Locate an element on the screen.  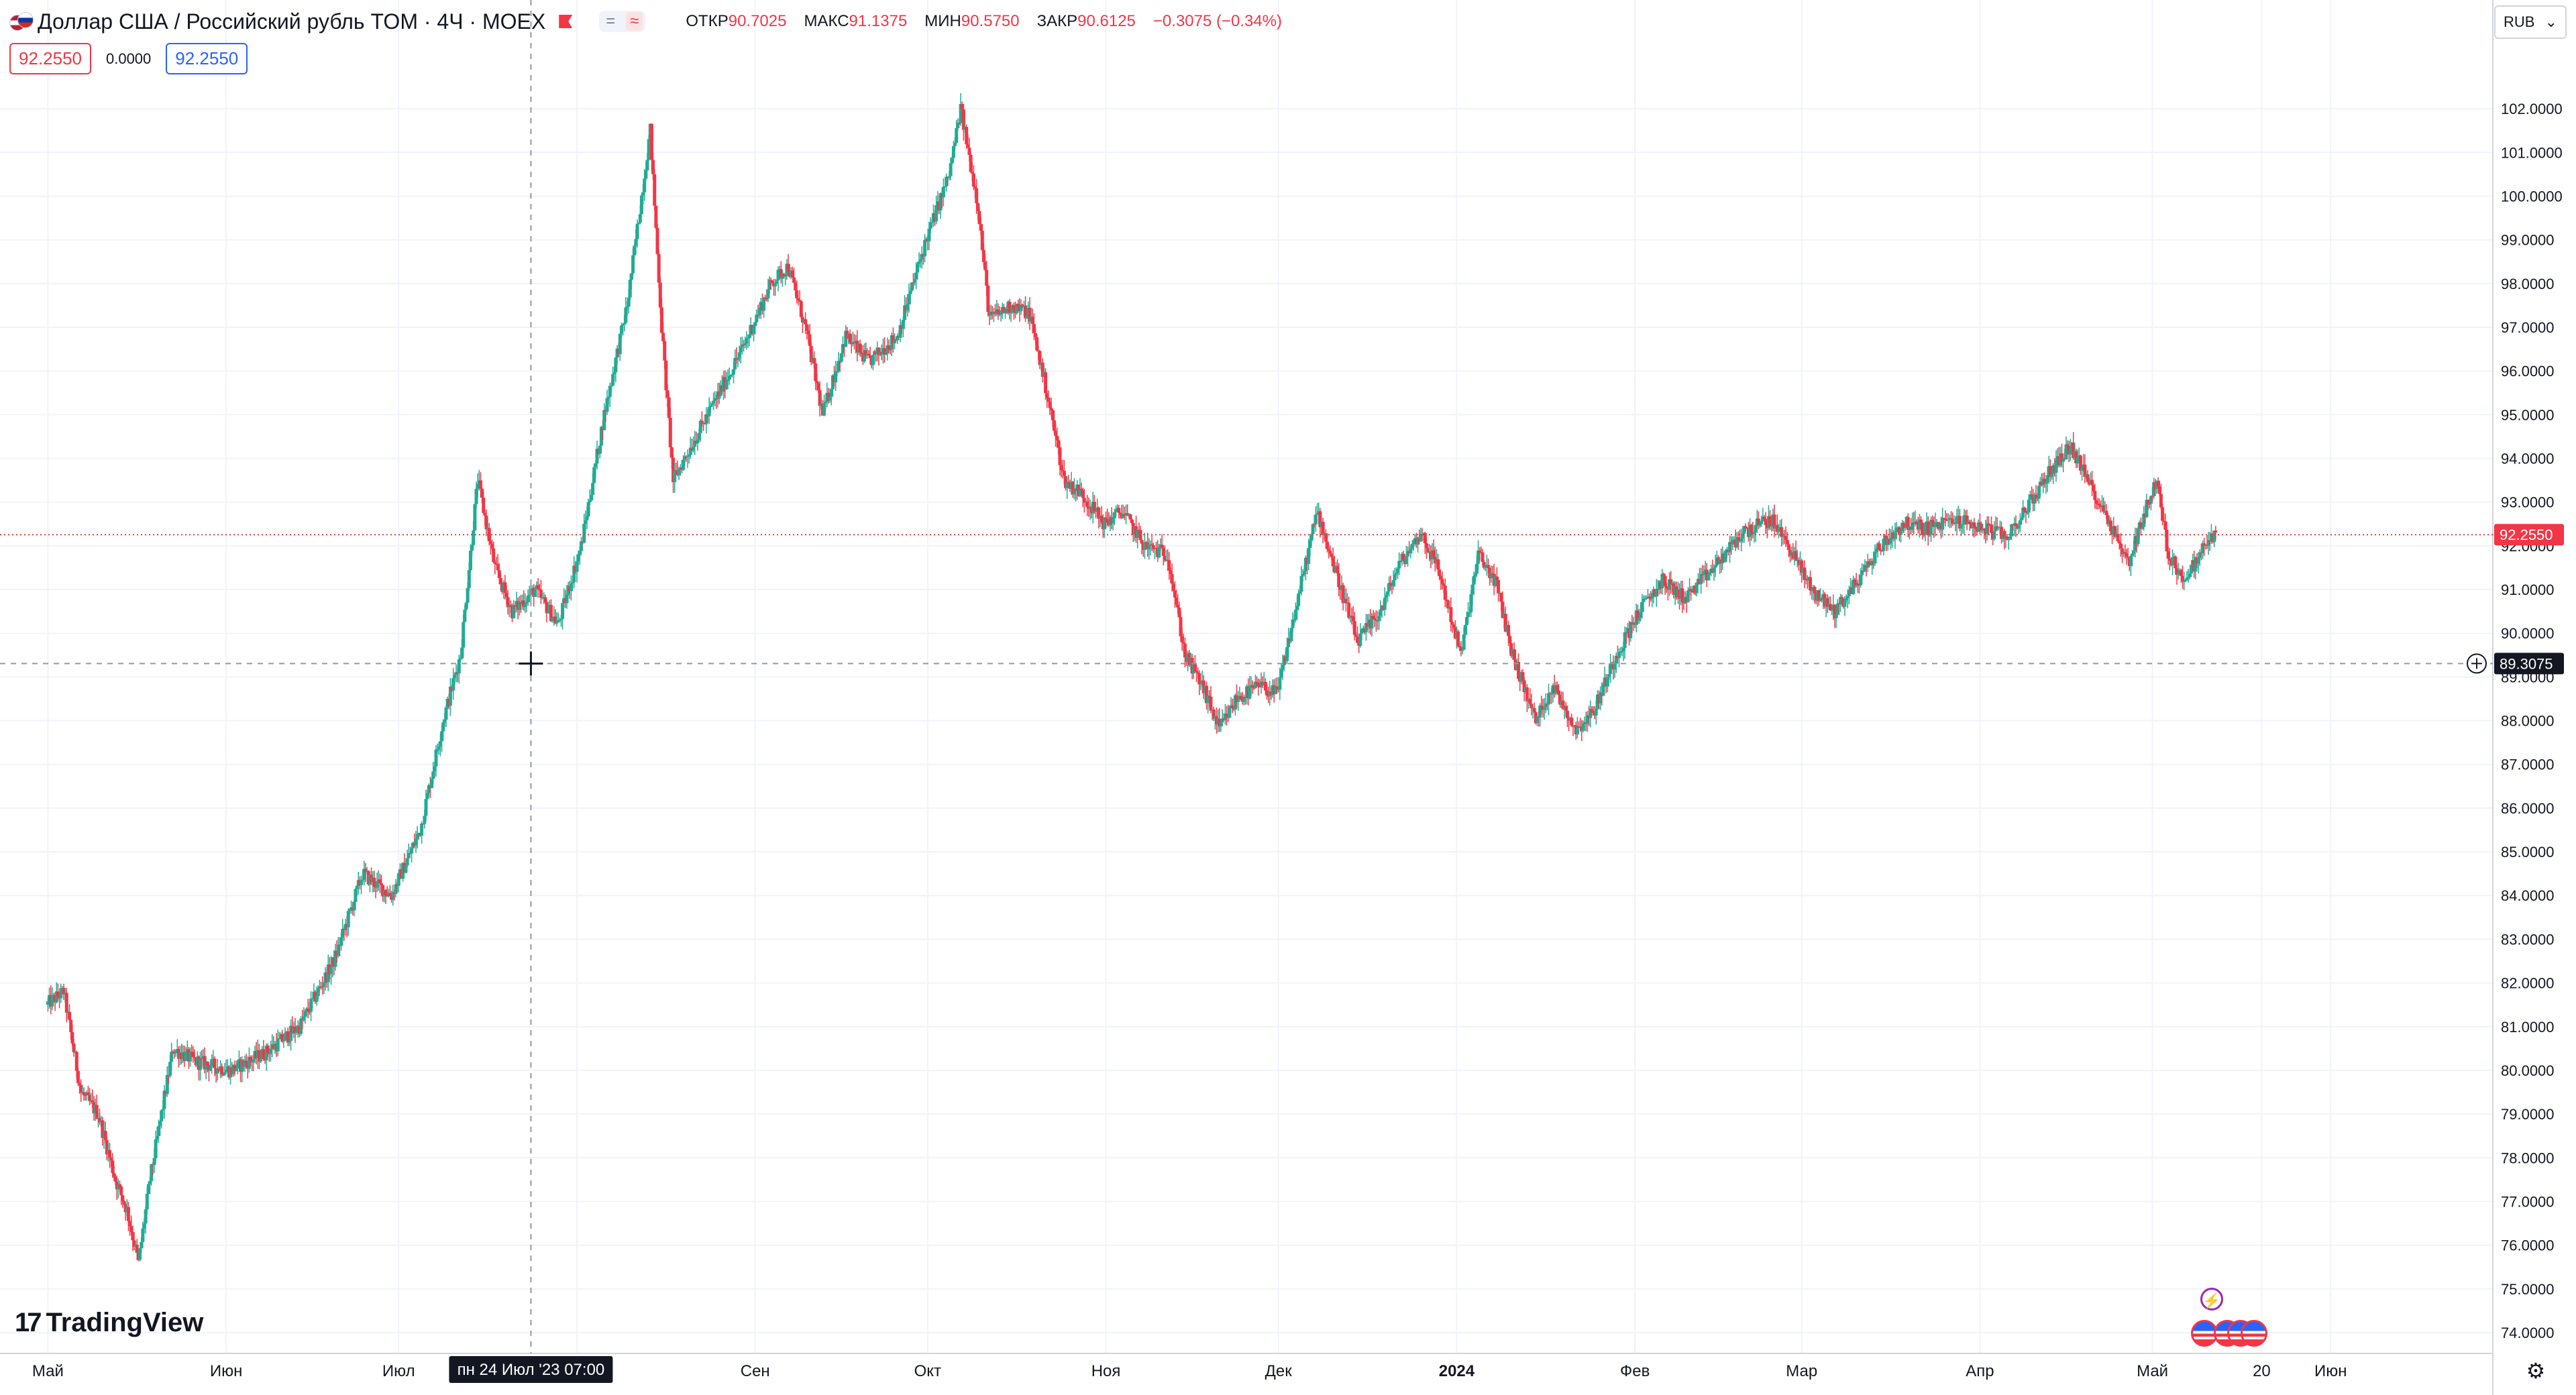
us-flag-icon is located at coordinates (2254, 1333).